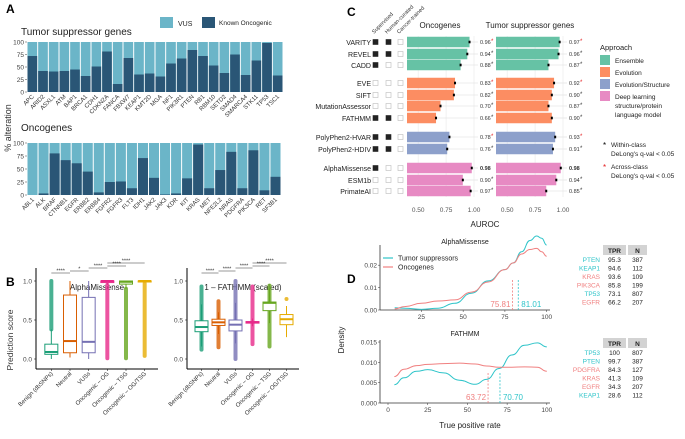  Describe the element at coordinates (592, 353) in the screenshot. I see `table-gene: TP53` at that location.